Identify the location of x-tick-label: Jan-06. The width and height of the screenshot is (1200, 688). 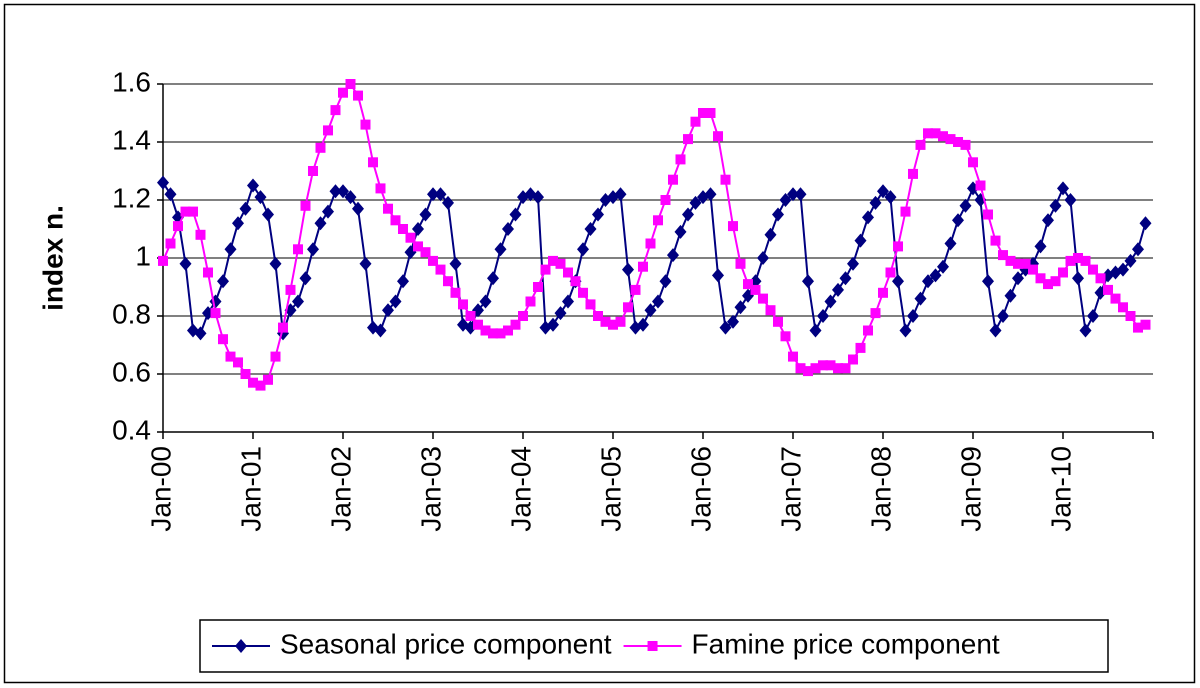
(700, 489).